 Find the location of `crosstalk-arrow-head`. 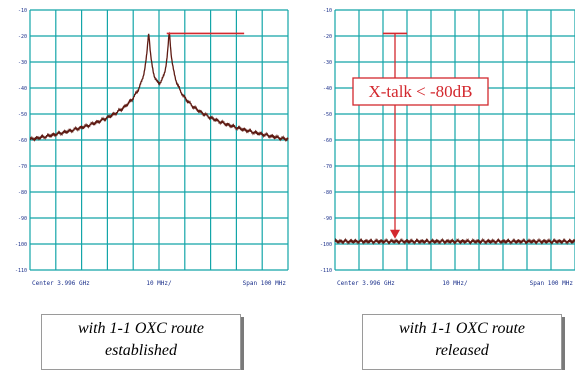

crosstalk-arrow-head is located at coordinates (395, 234).